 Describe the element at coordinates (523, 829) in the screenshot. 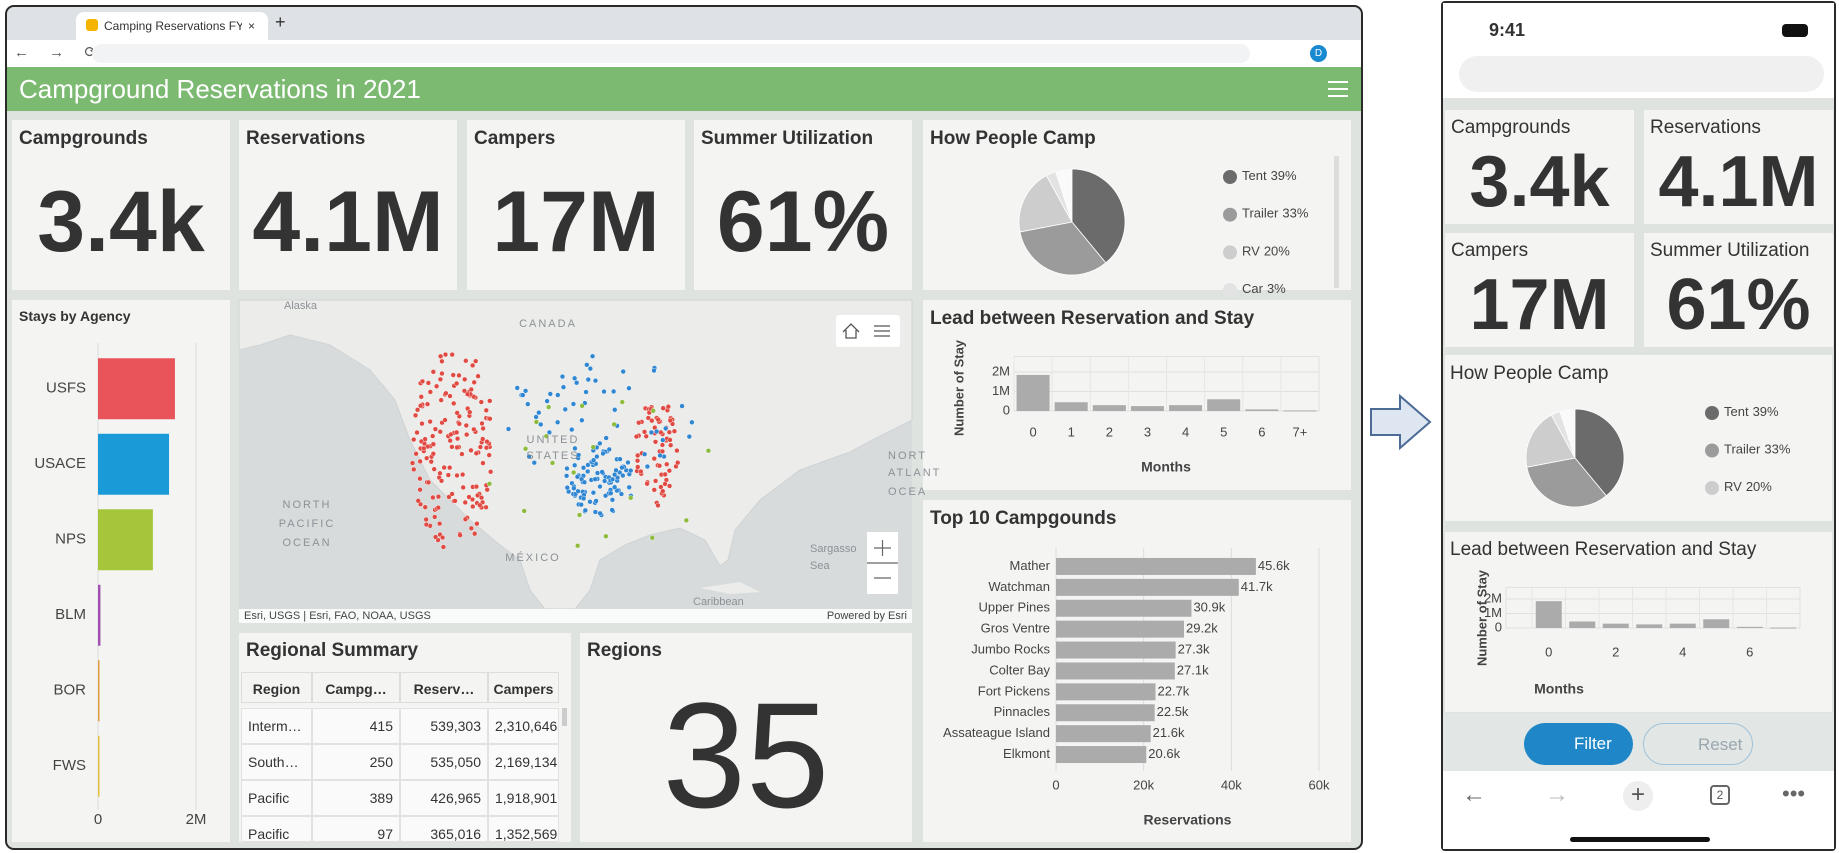

I see `table-cell: 1,352,569` at that location.